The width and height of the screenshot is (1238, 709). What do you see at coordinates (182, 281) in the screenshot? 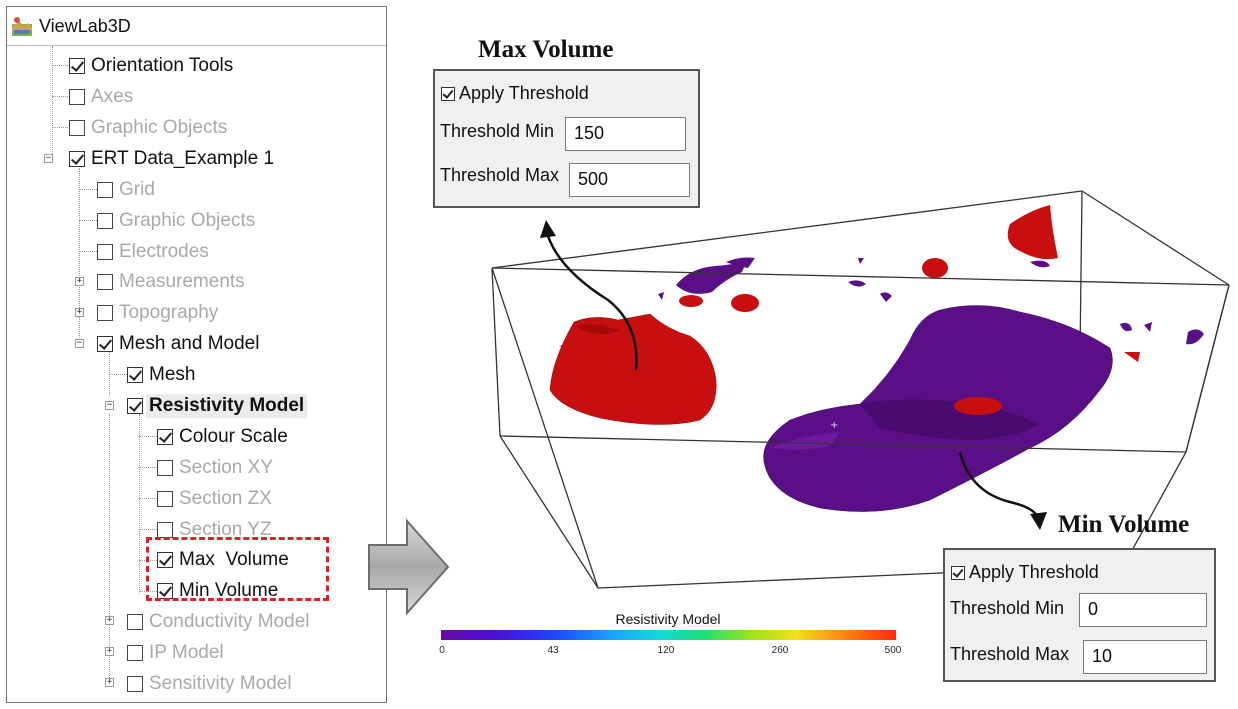
I see `tree-item-label: Measurements` at bounding box center [182, 281].